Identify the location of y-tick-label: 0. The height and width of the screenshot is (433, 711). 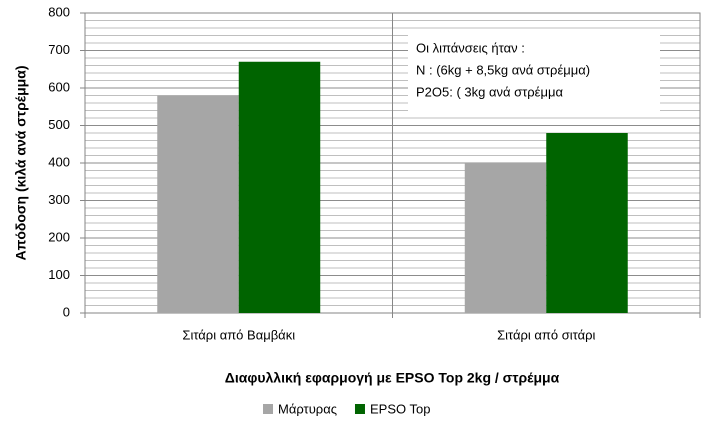
(66, 311).